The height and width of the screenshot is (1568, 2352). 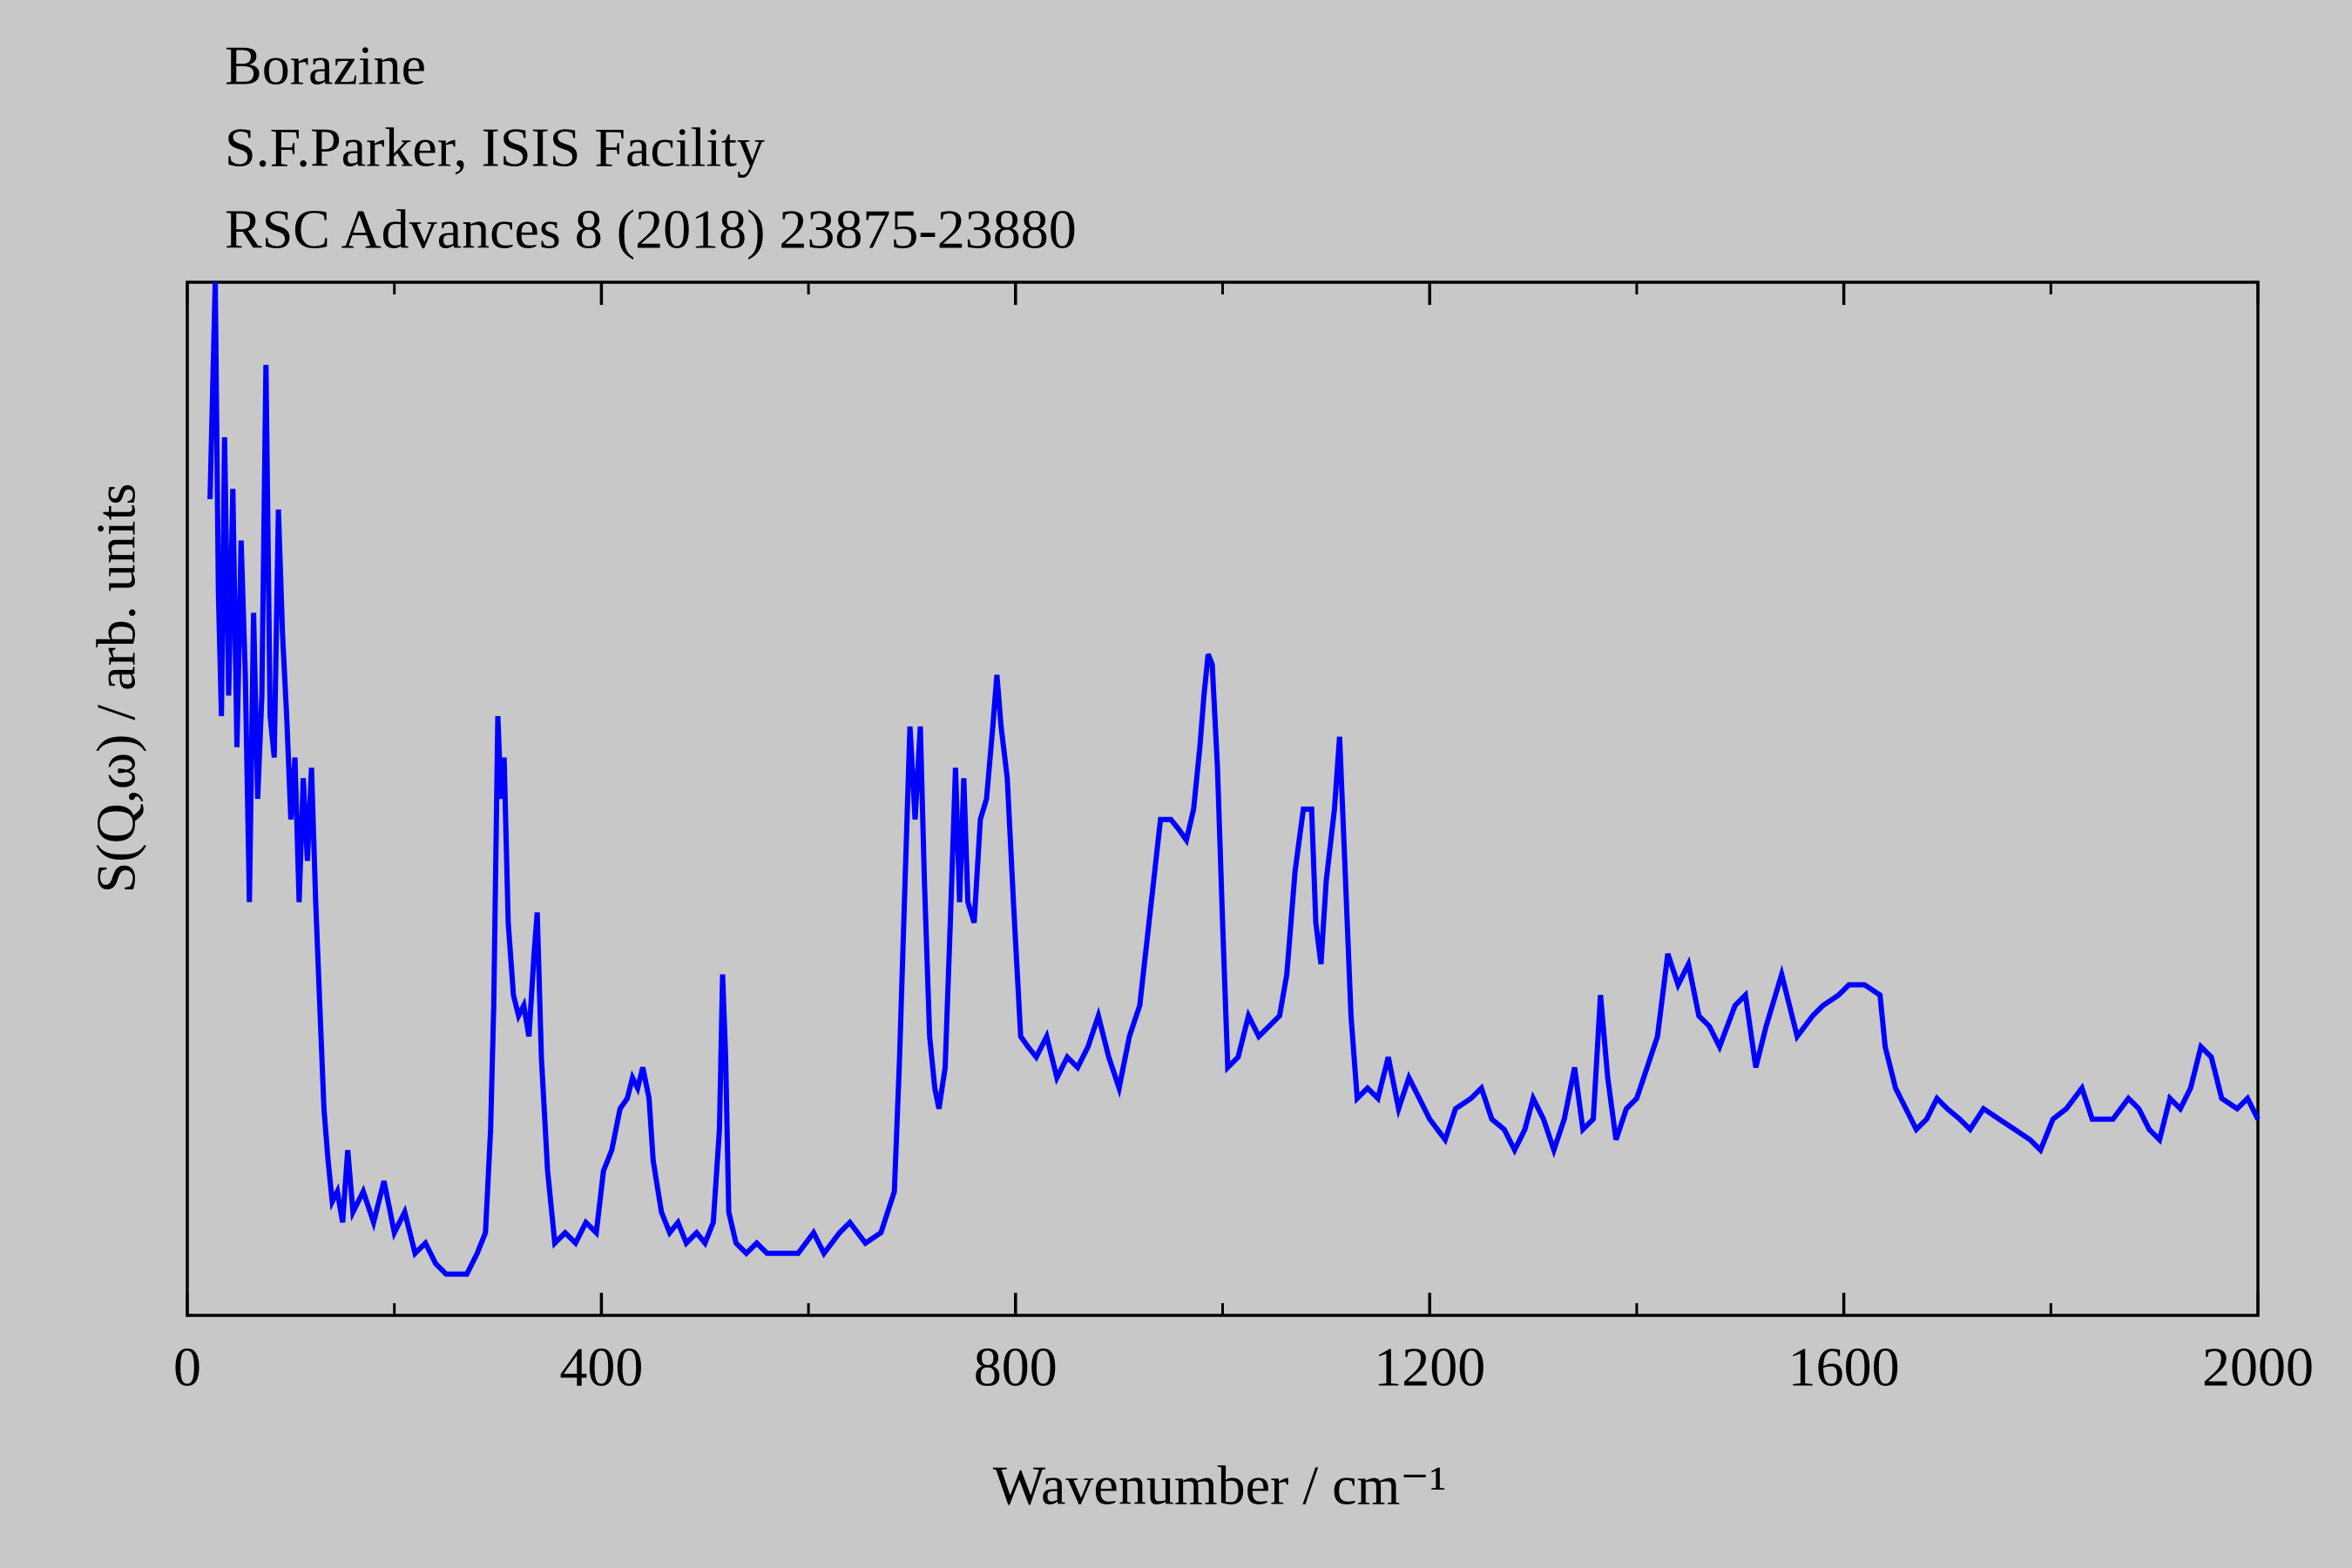 What do you see at coordinates (116, 688) in the screenshot?
I see `y-axis-label: S(Q,ω) / arb. units` at bounding box center [116, 688].